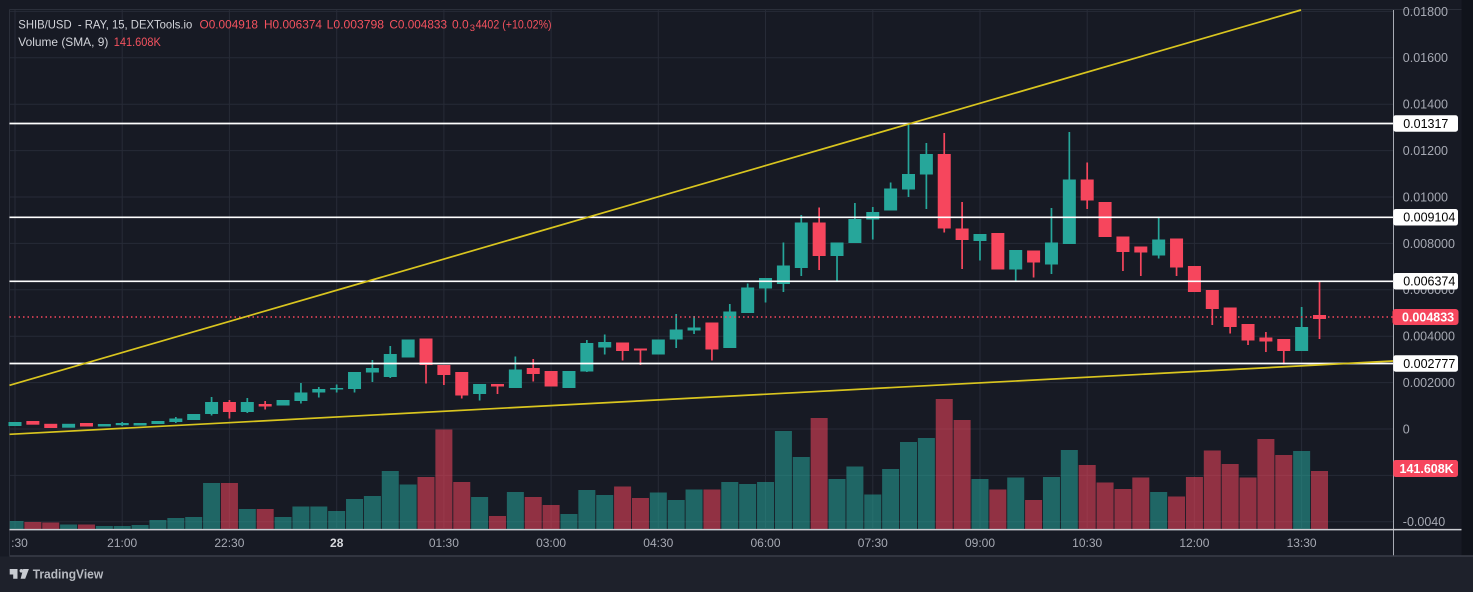  I want to click on svg-text: 28, so click(337, 543).